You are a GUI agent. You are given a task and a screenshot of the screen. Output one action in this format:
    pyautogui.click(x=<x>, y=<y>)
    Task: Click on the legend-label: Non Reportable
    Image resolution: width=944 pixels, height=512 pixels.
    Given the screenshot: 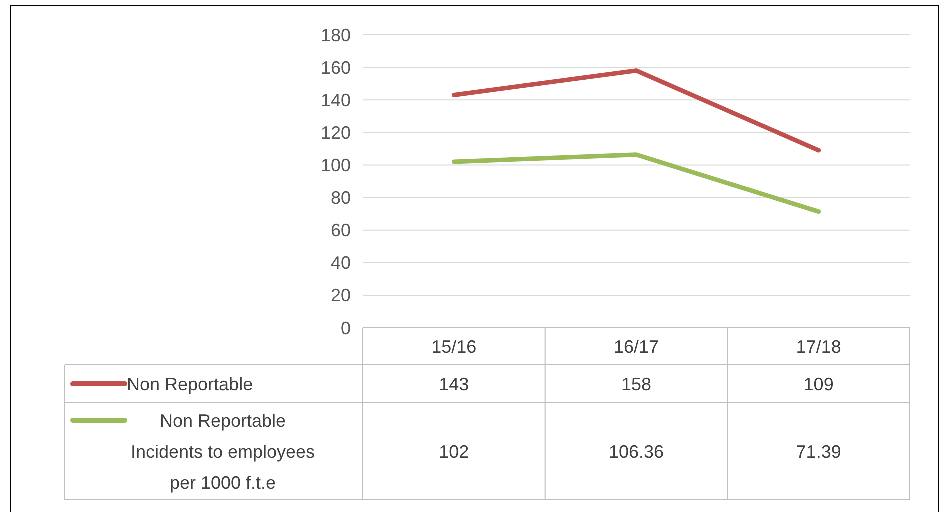 What is the action you would take?
    pyautogui.click(x=190, y=384)
    